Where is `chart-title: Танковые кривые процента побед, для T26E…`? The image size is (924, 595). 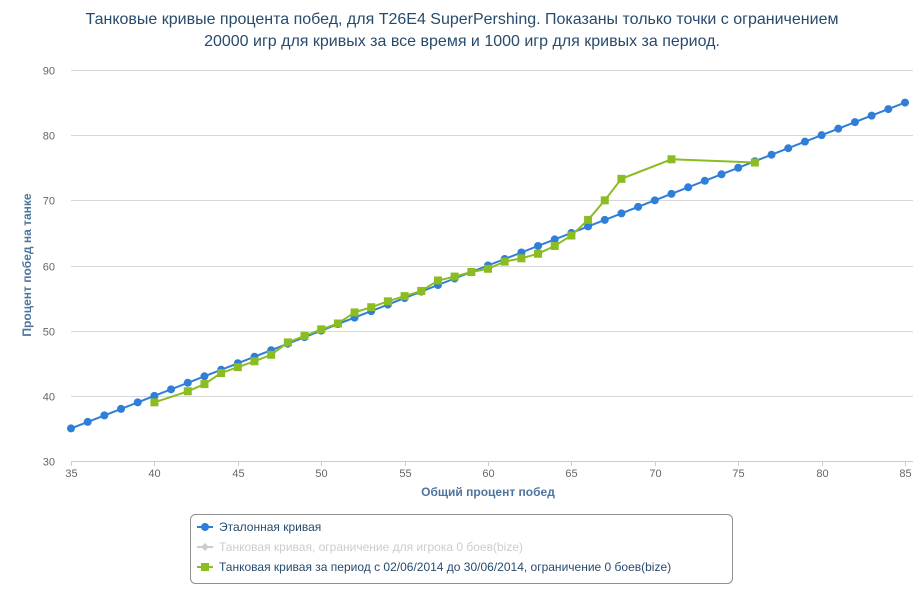 chart-title: Танковые кривые процента побед, для T26E… is located at coordinates (462, 30).